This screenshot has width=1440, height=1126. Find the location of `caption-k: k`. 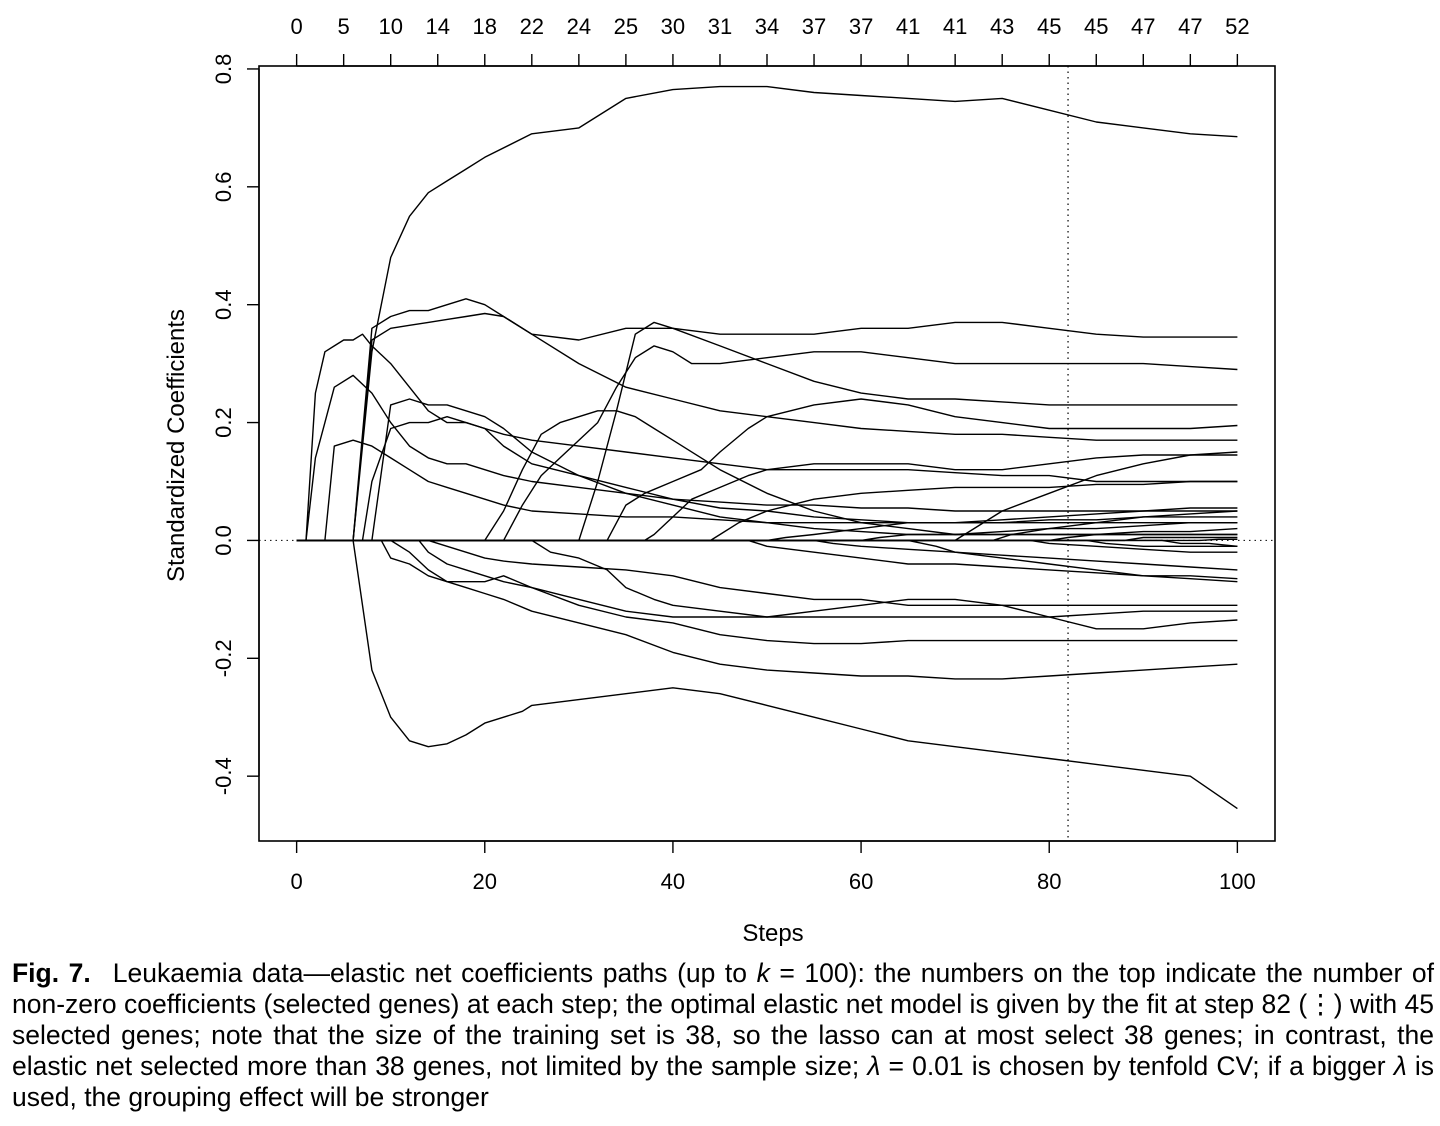

caption-k: k is located at coordinates (763, 973).